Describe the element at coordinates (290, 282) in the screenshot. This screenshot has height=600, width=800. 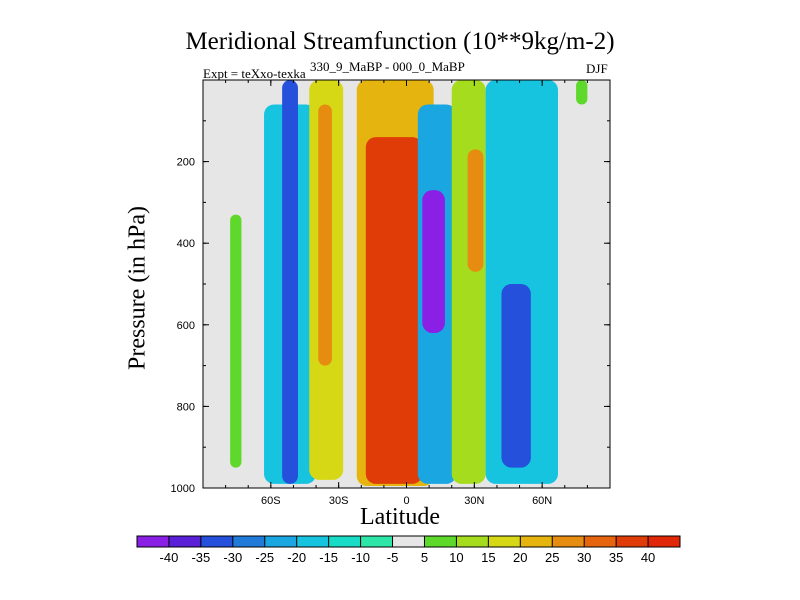
I see `region-sh-midlat-negative-core` at that location.